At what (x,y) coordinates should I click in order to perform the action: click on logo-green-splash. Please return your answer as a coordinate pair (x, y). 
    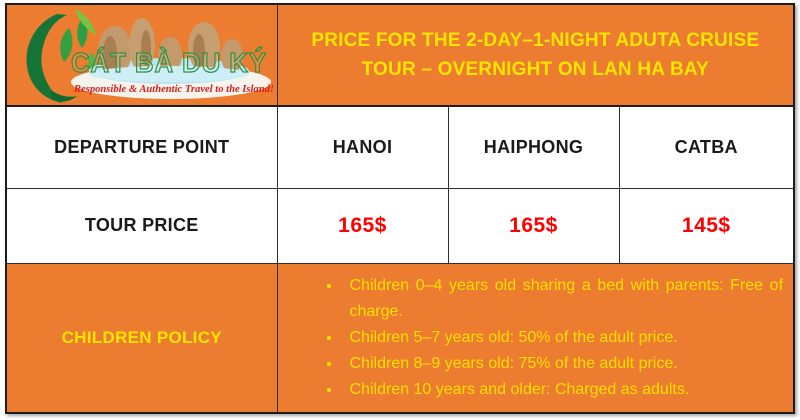
    Looking at the image, I should click on (61, 56).